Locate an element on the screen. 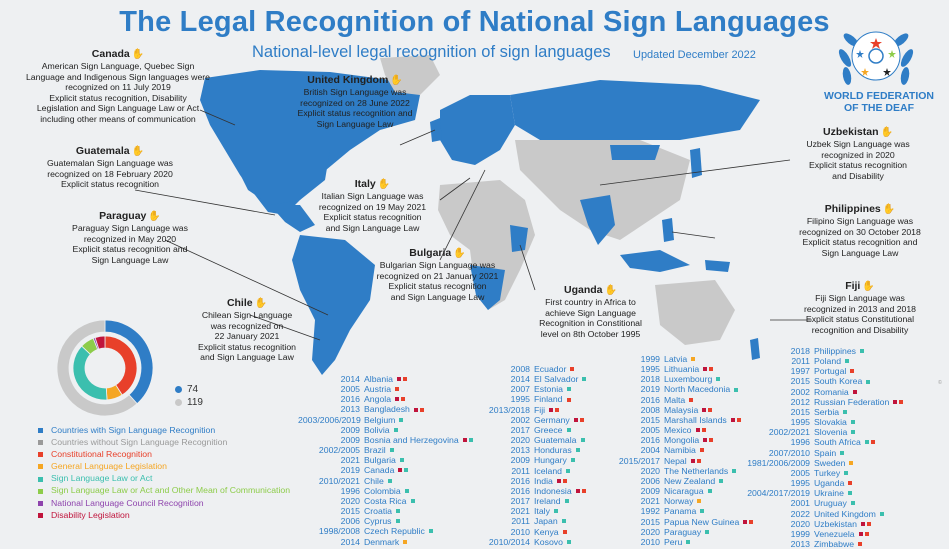 The height and width of the screenshot is (549, 949). callout-fiji-name: Fiji is located at coordinates (853, 286).